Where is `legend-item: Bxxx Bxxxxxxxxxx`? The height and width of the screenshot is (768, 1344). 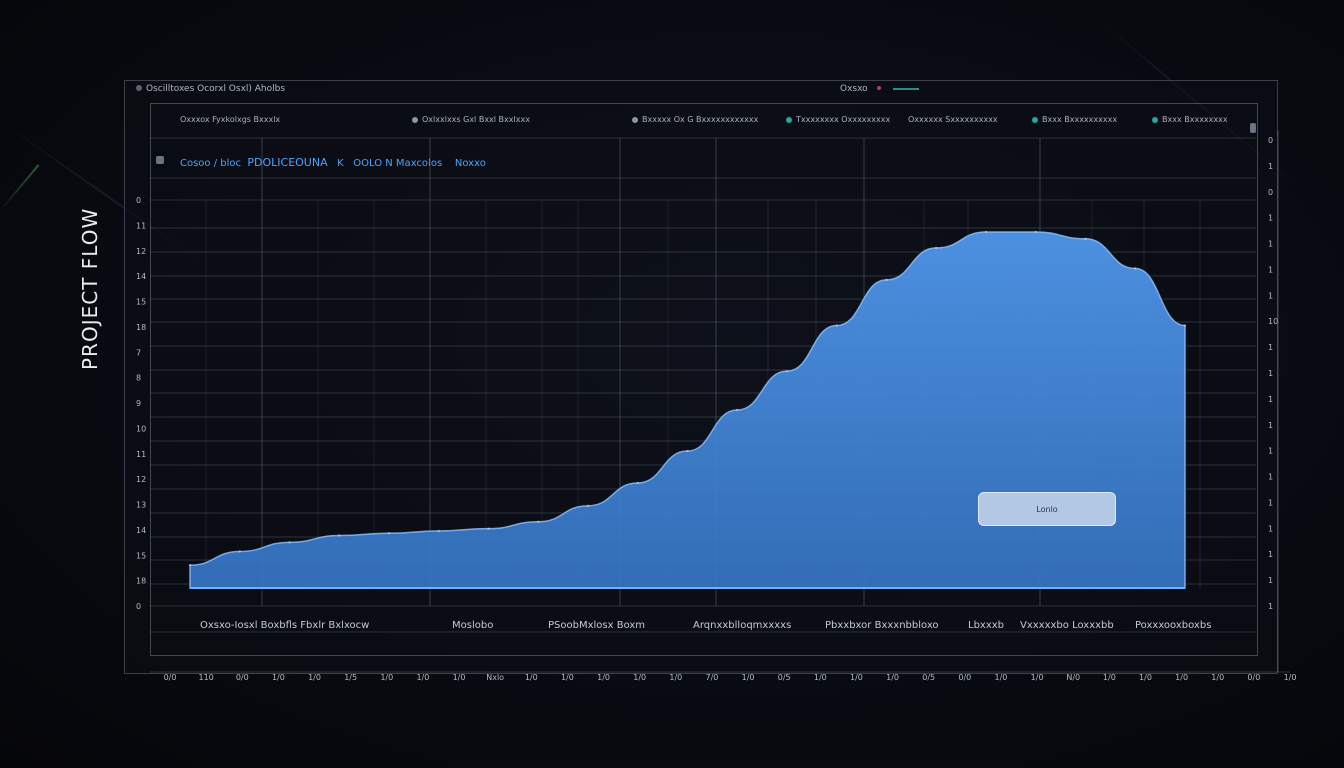 legend-item: Bxxx Bxxxxxxxxxx is located at coordinates (1074, 119).